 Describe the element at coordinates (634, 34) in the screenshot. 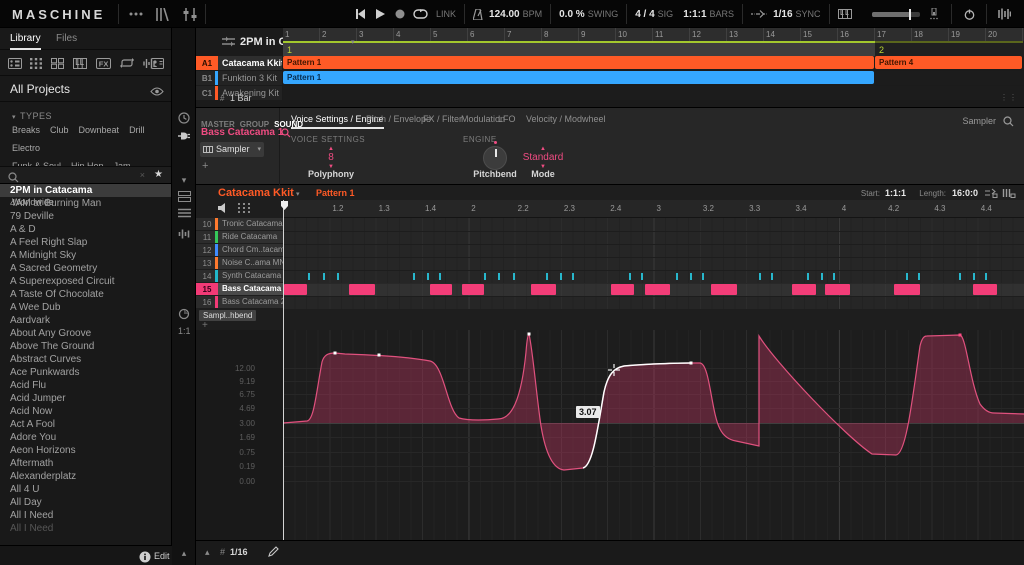

I see `bar-number: 10` at that location.